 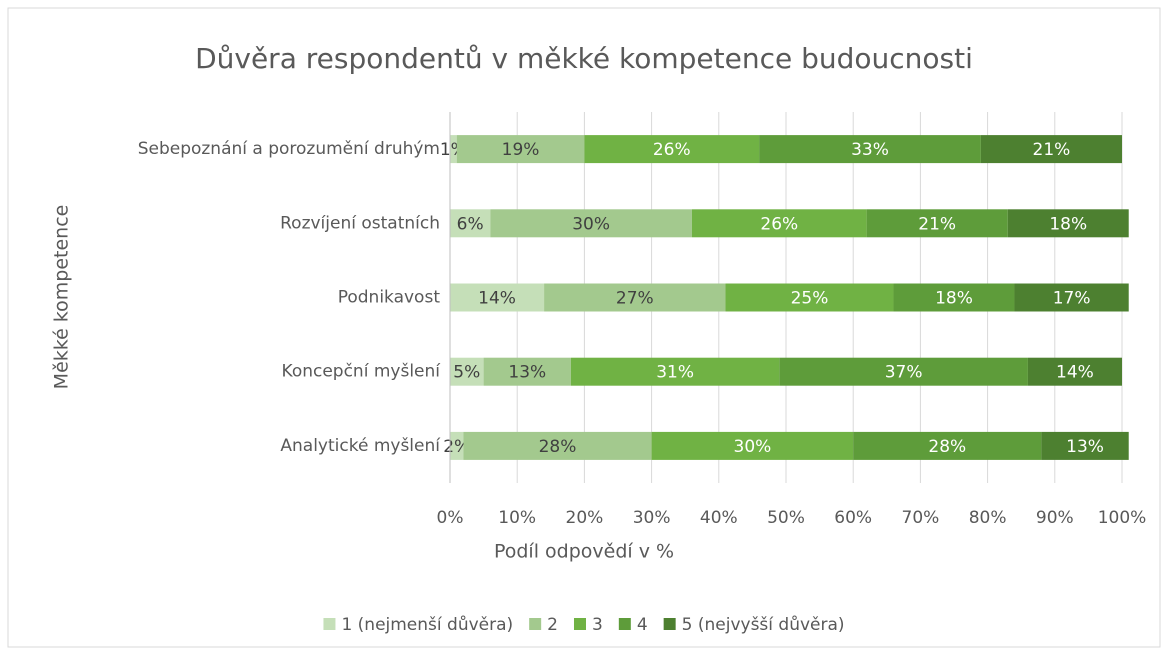 I want to click on y-axis-label: Měkké kompetence, so click(x=62, y=297).